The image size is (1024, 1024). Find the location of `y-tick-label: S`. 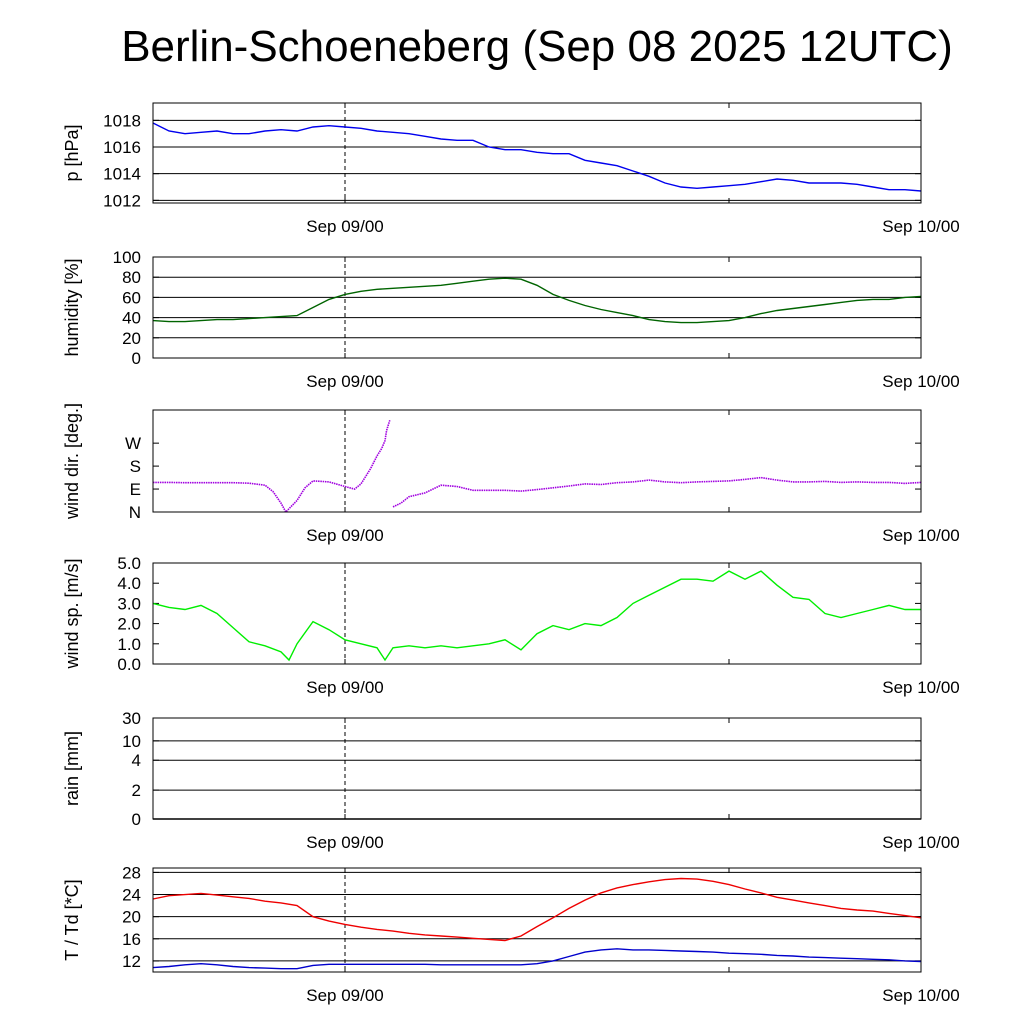

y-tick-label: S is located at coordinates (135, 466).